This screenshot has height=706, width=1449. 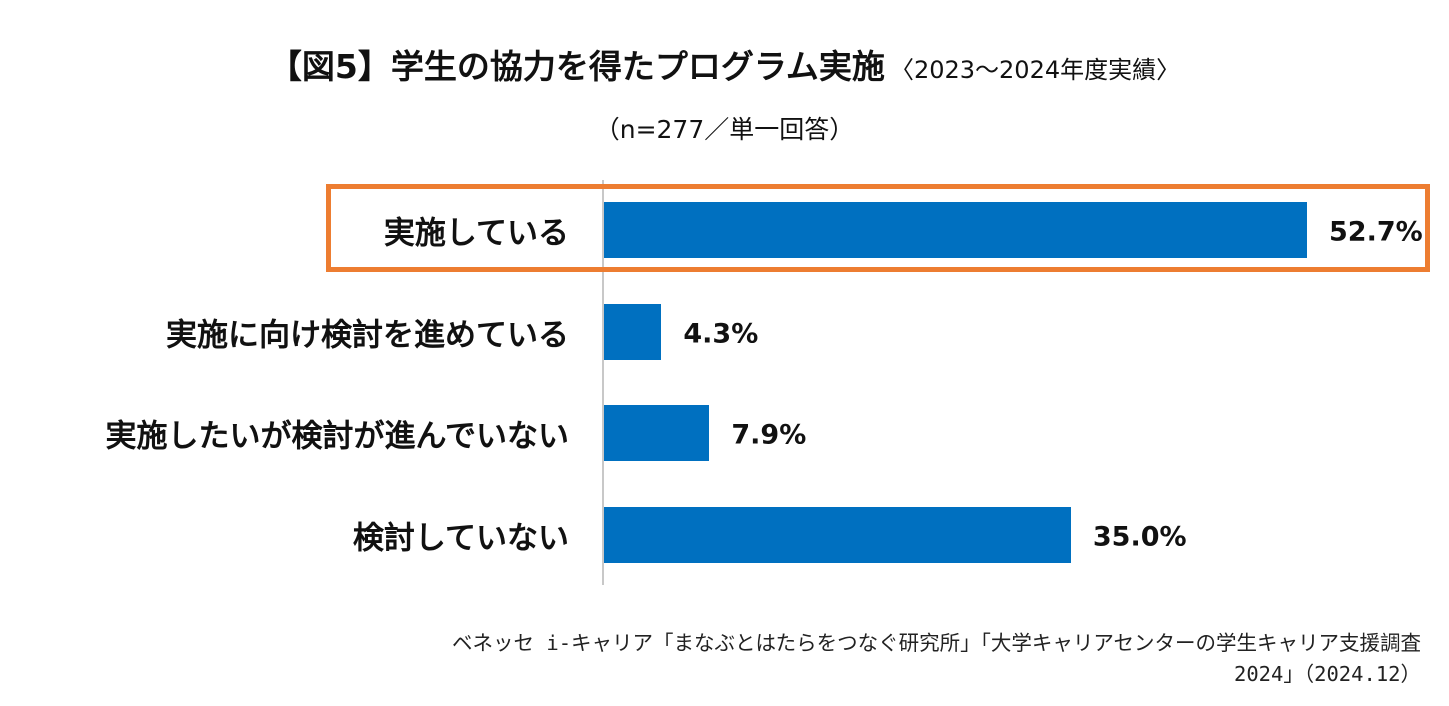 What do you see at coordinates (337, 436) in the screenshot?
I see `category-label: 実施したいが検討が進んでいない` at bounding box center [337, 436].